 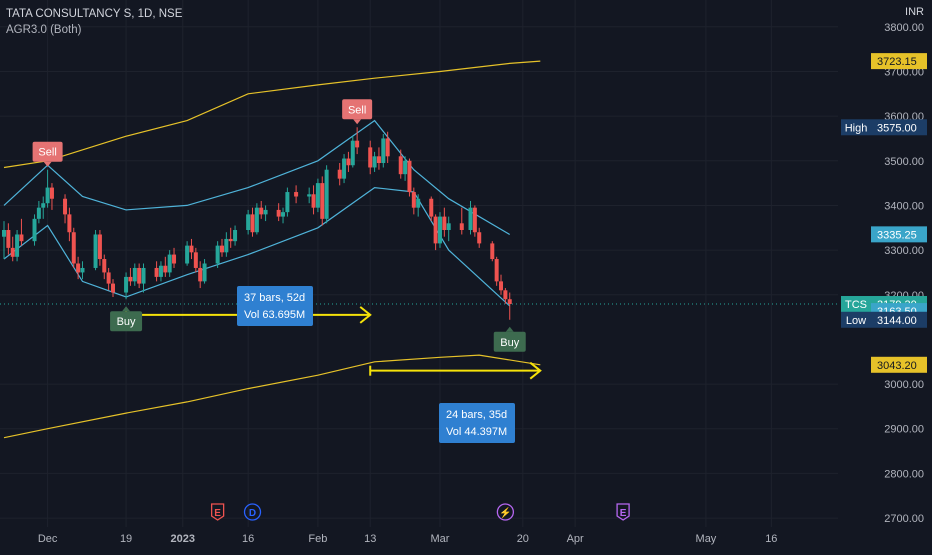 I want to click on measure-tool, so click(x=455, y=370).